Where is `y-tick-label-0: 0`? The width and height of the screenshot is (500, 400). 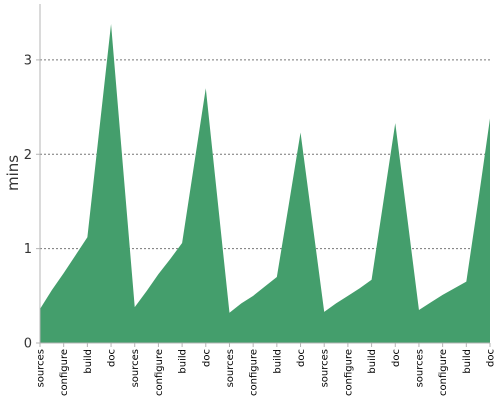 y-tick-label-0: 0 is located at coordinates (28, 344).